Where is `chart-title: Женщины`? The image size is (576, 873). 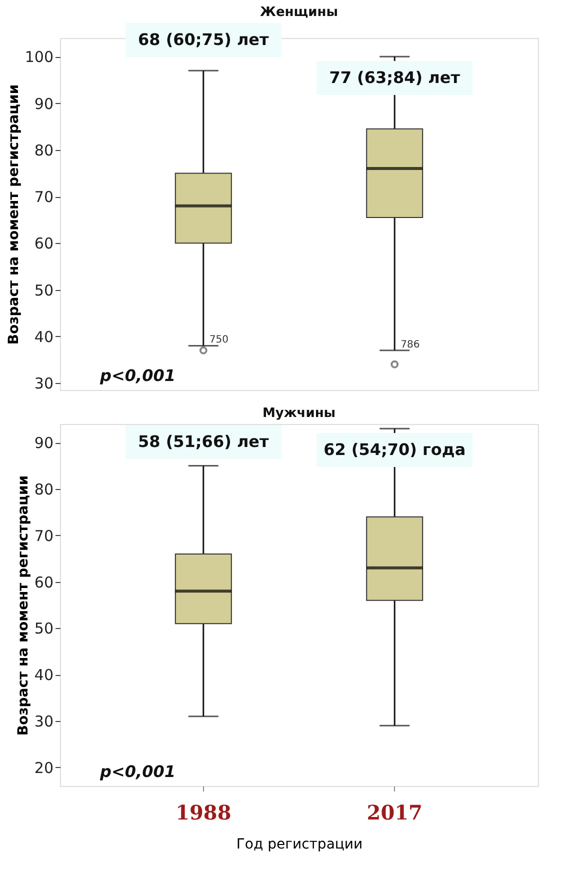
chart-title: Женщины is located at coordinates (299, 12).